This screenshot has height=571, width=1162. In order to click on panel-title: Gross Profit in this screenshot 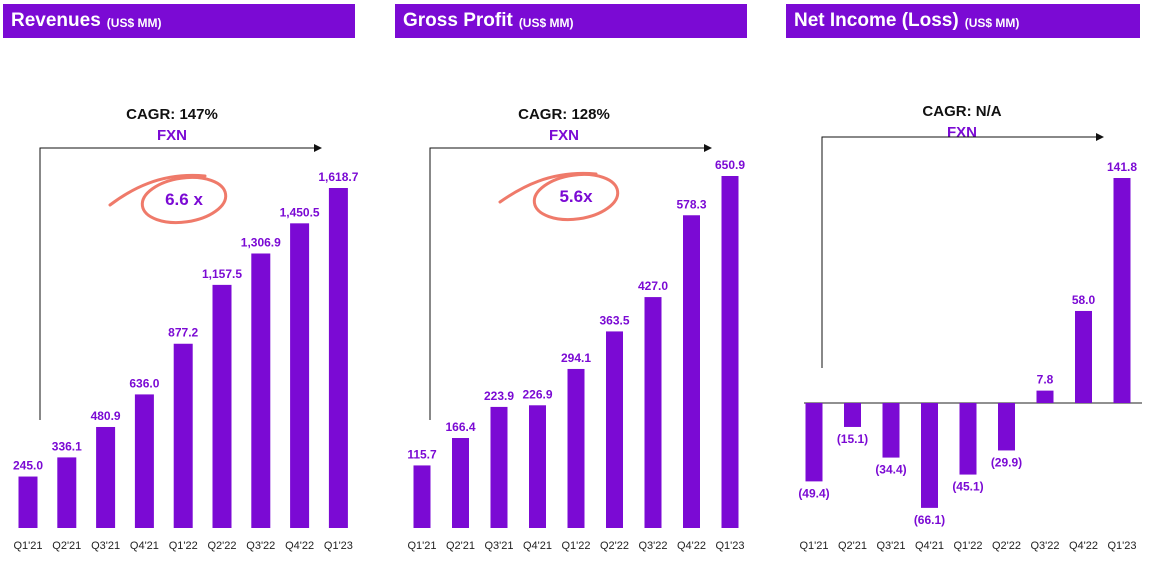, I will do `click(458, 20)`.